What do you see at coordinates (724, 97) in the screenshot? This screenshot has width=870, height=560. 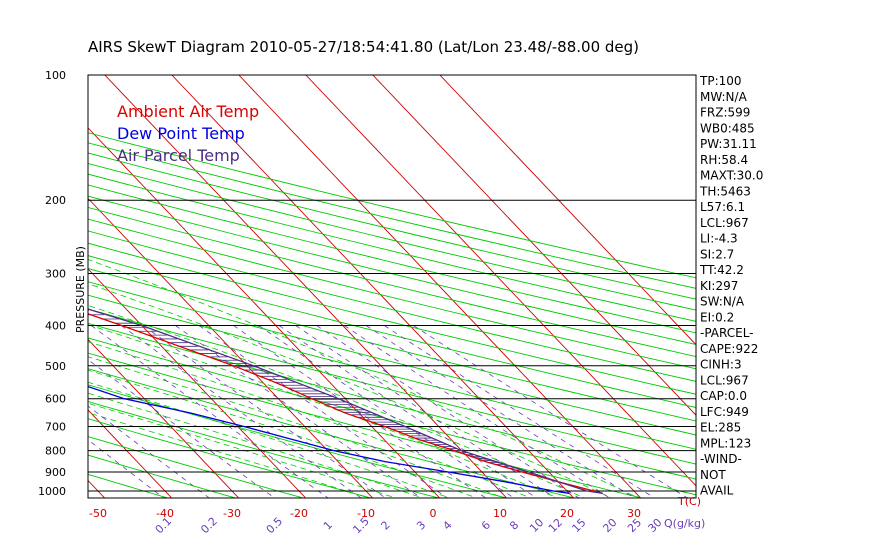 I see `stat-entry: MW:N/A` at bounding box center [724, 97].